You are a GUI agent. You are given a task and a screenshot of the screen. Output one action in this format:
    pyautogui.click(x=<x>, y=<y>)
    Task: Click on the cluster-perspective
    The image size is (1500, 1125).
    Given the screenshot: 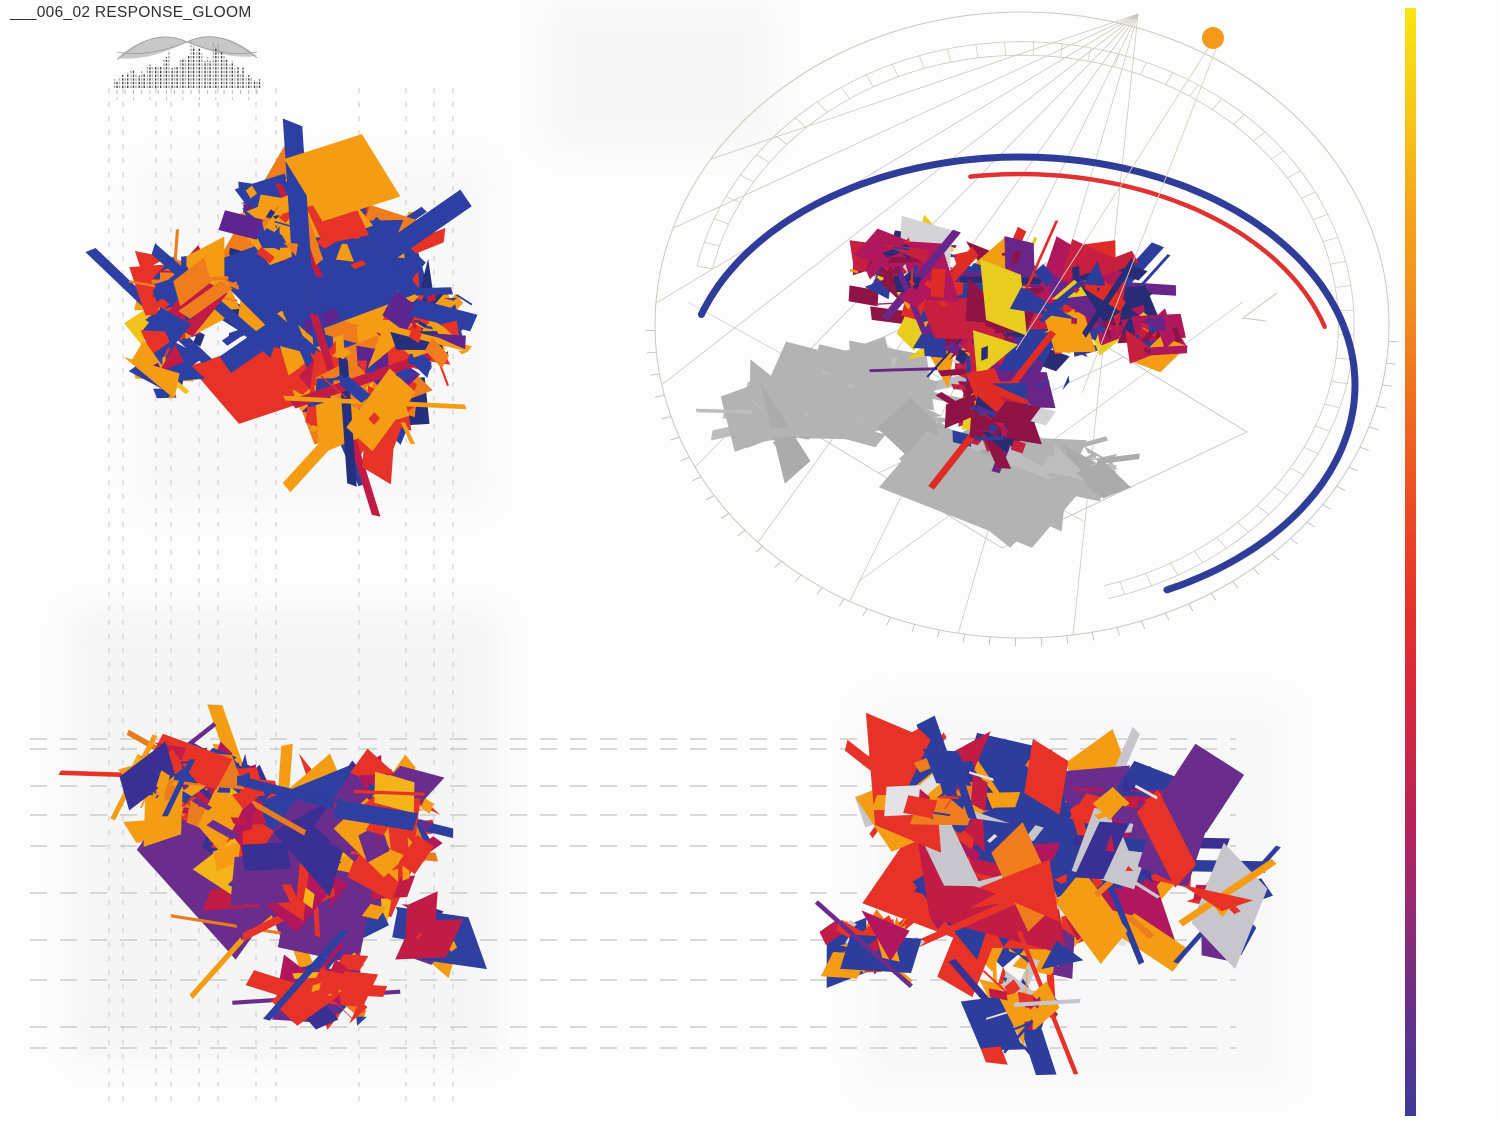 What is the action you would take?
    pyautogui.click(x=1018, y=352)
    